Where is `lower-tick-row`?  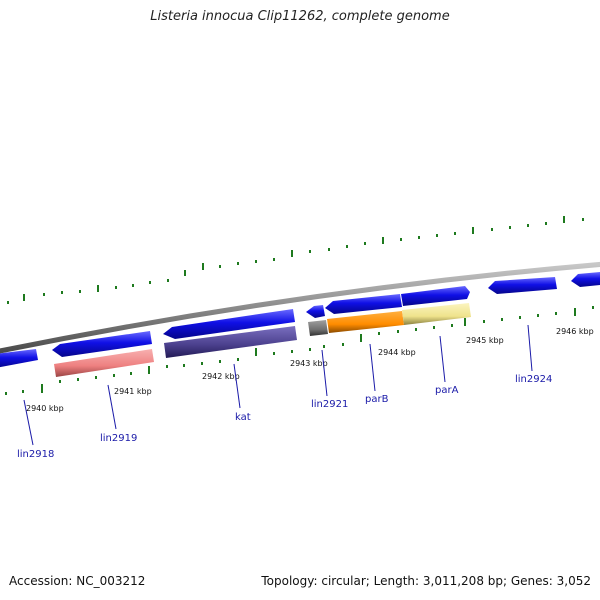 lower-tick-row is located at coordinates (299, 350).